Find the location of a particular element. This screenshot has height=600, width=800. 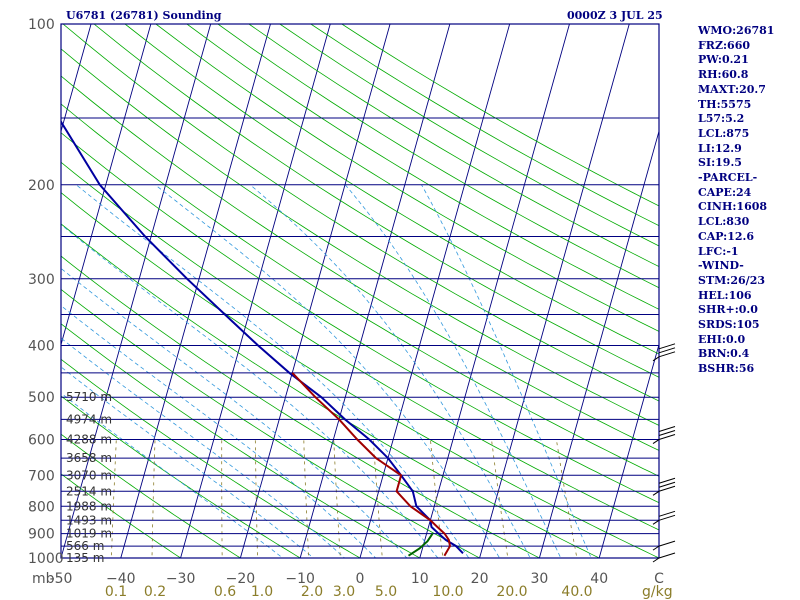

index-row: CAPE:24 is located at coordinates (725, 192).